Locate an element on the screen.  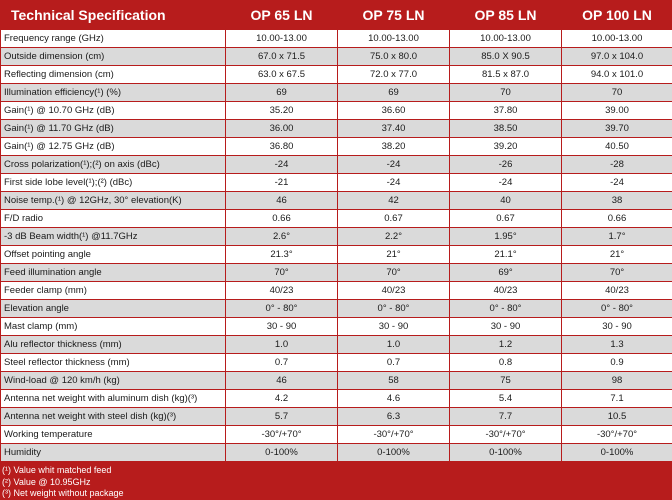
row-value: 39.70 is located at coordinates (616, 128).